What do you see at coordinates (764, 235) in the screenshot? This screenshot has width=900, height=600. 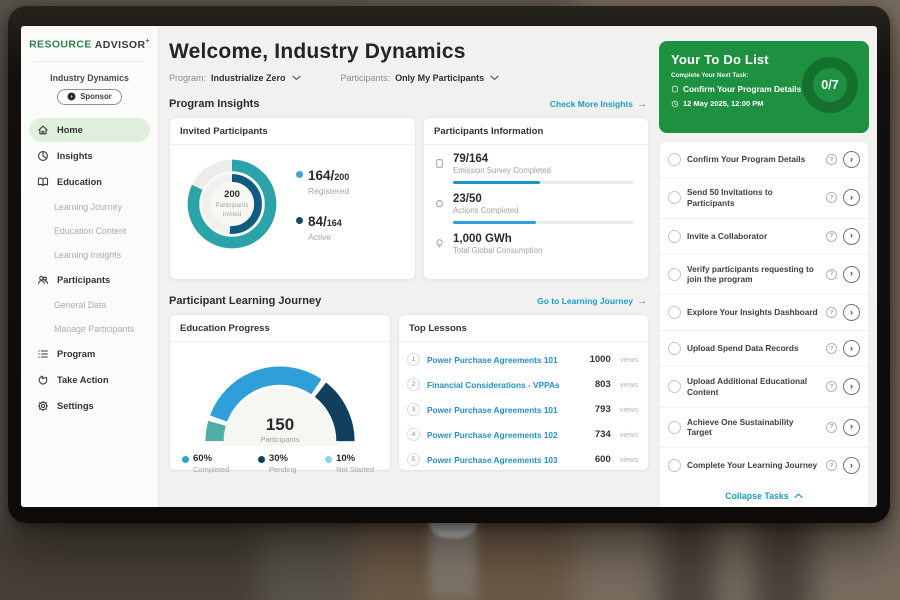 I see `task-item: Invite a Collaborator ? ›` at bounding box center [764, 235].